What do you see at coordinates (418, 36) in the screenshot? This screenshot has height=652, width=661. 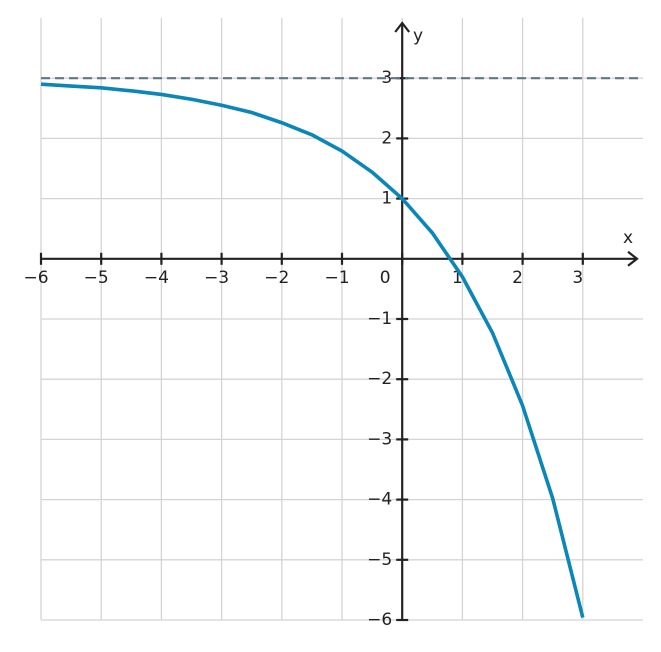 I see `y-axis-label: y` at bounding box center [418, 36].